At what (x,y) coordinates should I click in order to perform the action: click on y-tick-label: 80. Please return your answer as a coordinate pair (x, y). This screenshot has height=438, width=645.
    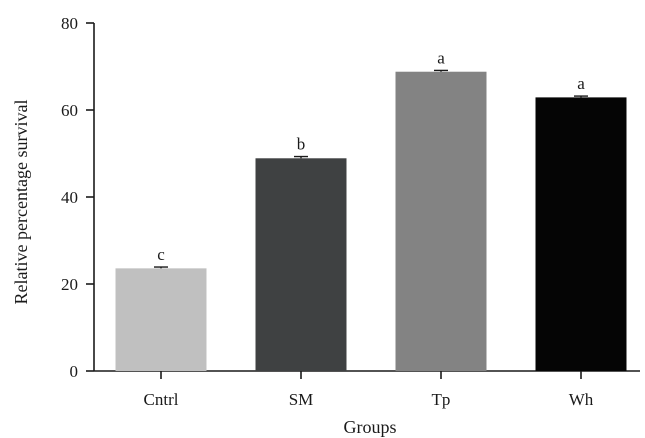
    Looking at the image, I should click on (69, 23).